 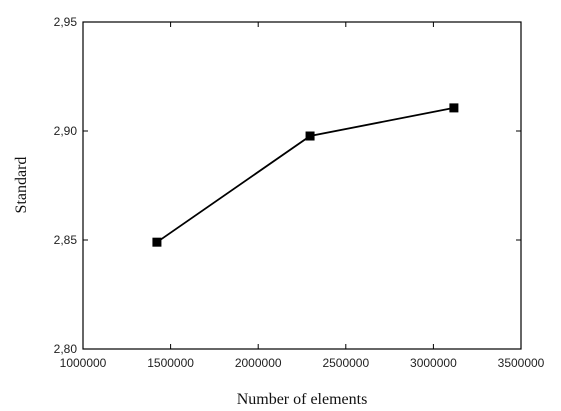 What do you see at coordinates (66, 349) in the screenshot?
I see `y-tick-label: 2,80` at bounding box center [66, 349].